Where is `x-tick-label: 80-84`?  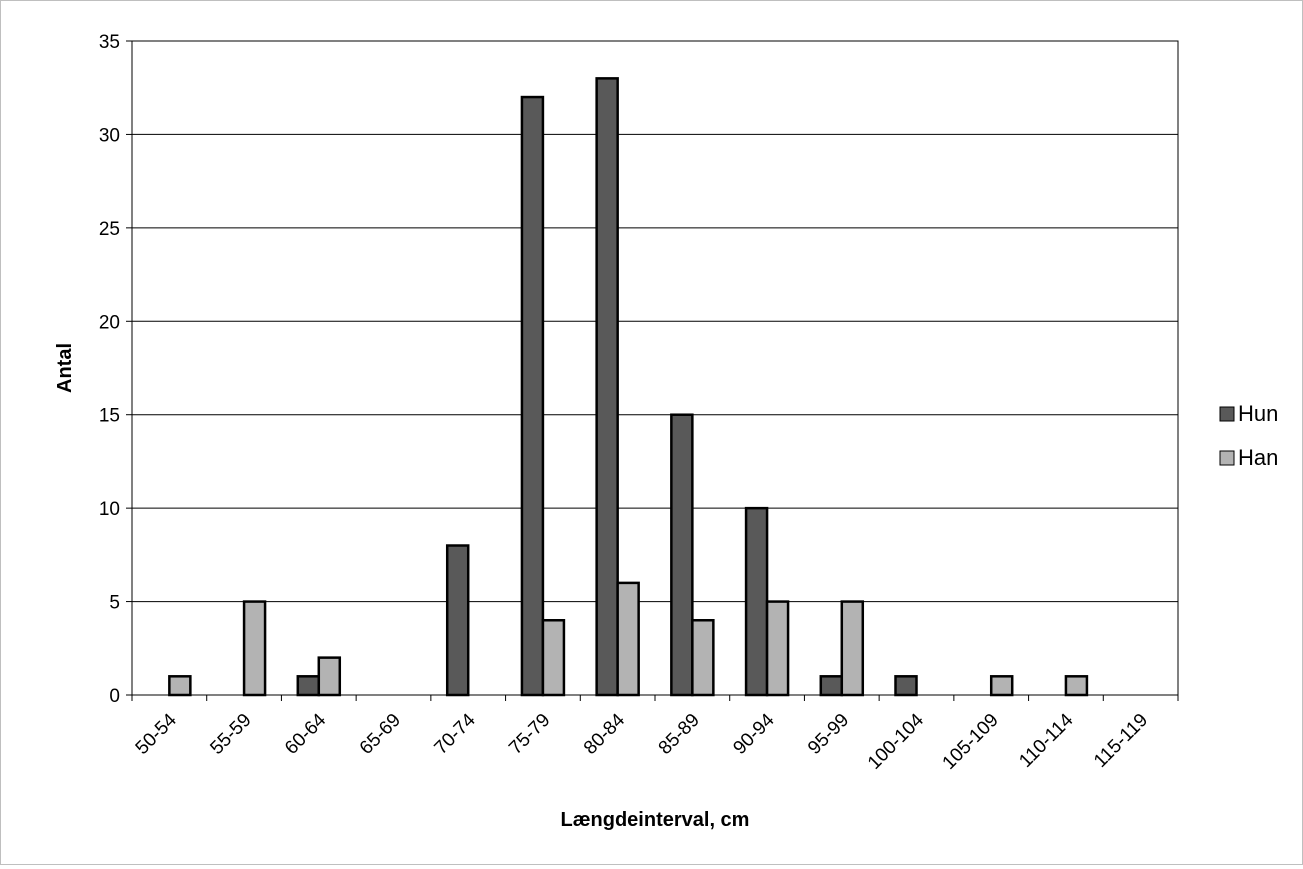
x-tick-label: 80-84 is located at coordinates (605, 734).